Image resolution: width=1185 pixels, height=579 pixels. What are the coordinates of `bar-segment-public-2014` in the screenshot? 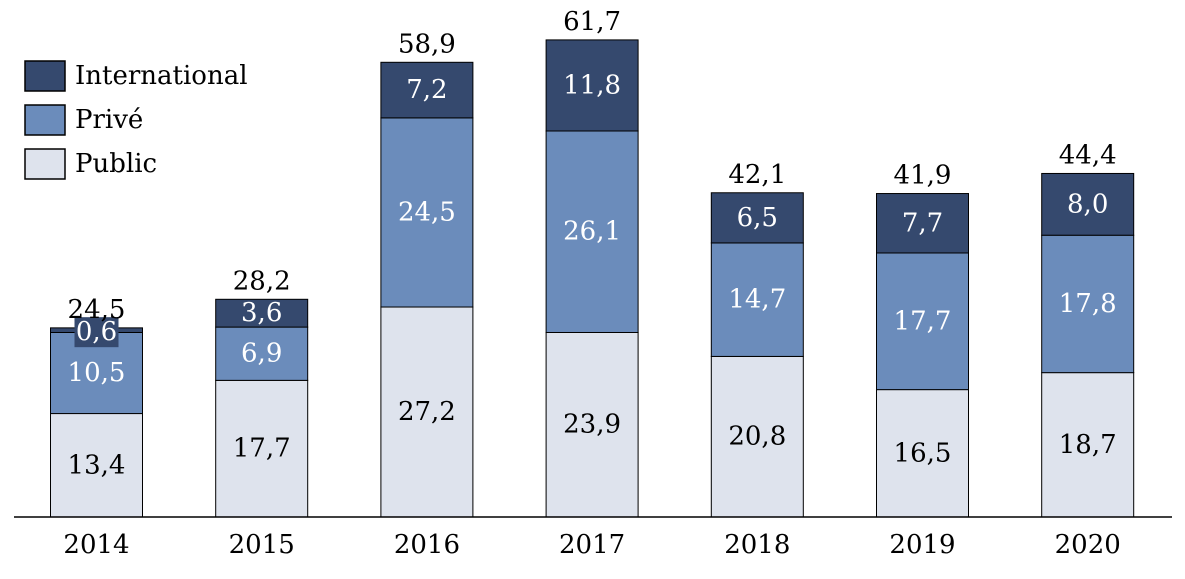 It's located at (96, 465).